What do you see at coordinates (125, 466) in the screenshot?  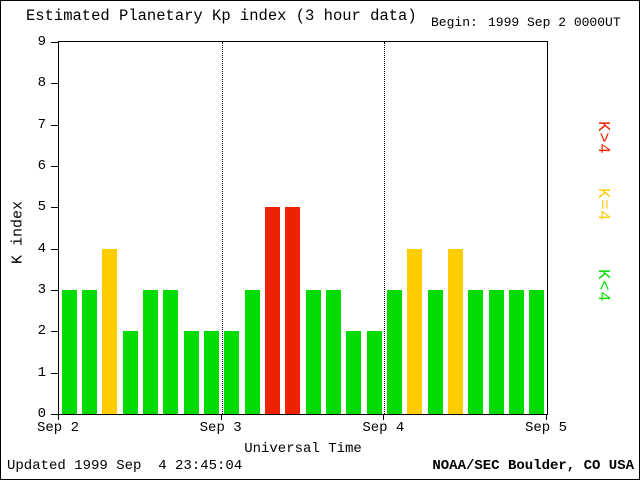 I see `updated-timestamp: Updated 1999 Sep 4 23:45:04` at bounding box center [125, 466].